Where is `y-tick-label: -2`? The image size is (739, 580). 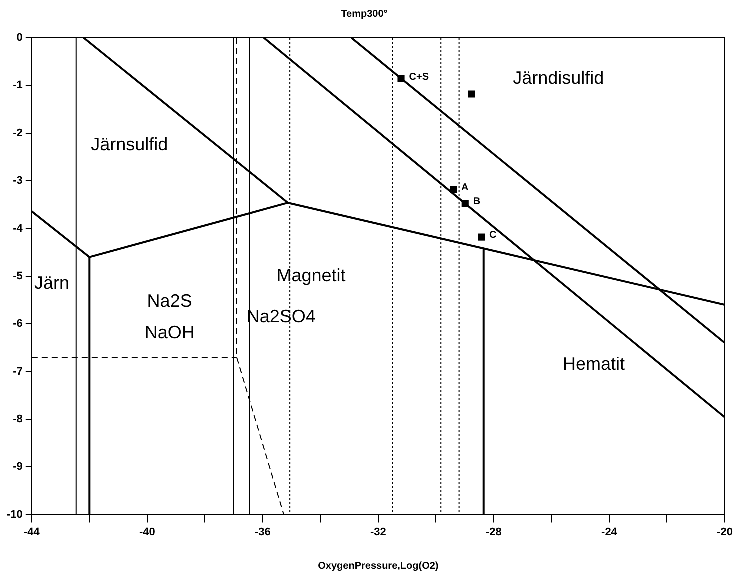 y-tick-label: -2 is located at coordinates (18, 133).